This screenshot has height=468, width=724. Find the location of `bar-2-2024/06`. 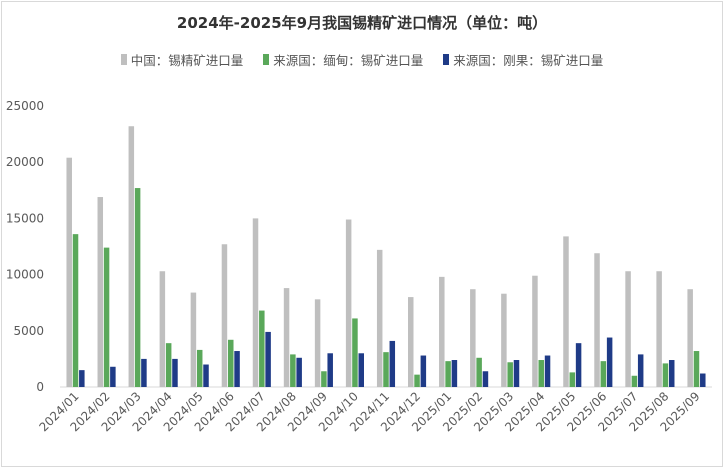

bar-2-2024/06 is located at coordinates (231, 363).